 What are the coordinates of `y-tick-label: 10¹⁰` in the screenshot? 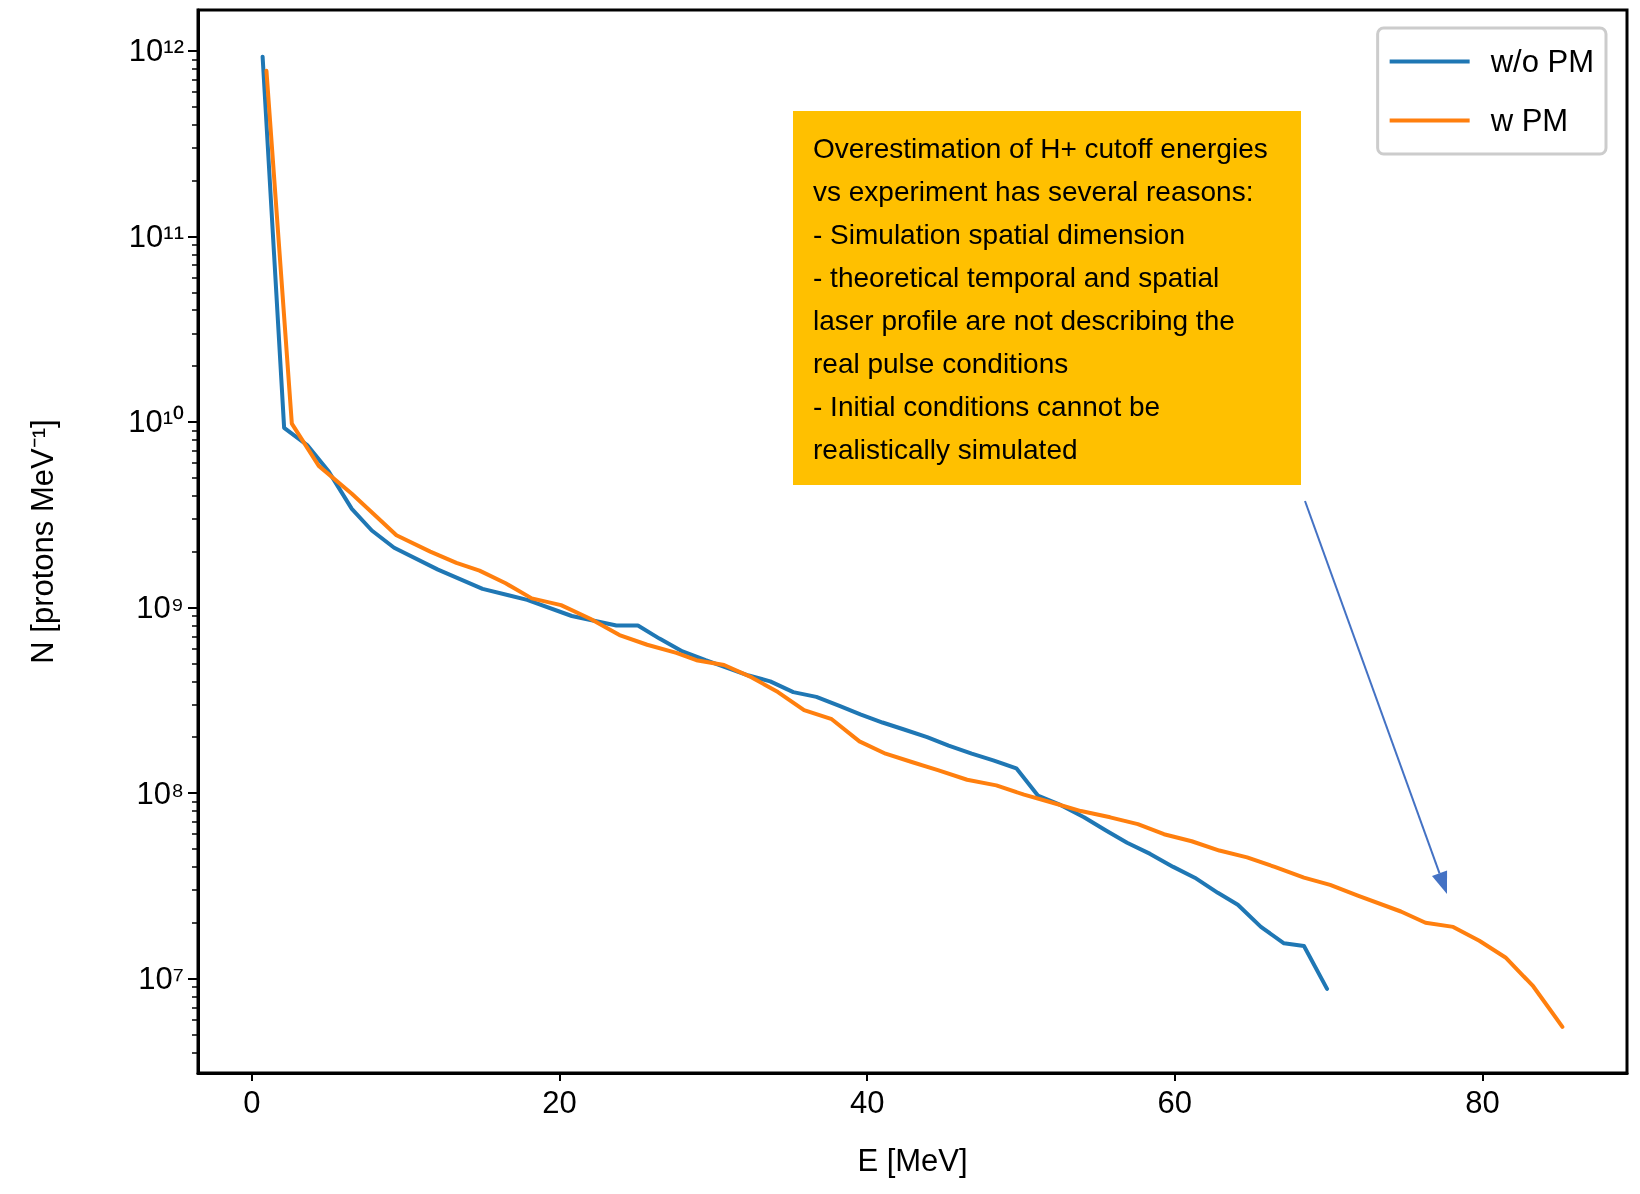 It's located at (156, 422).